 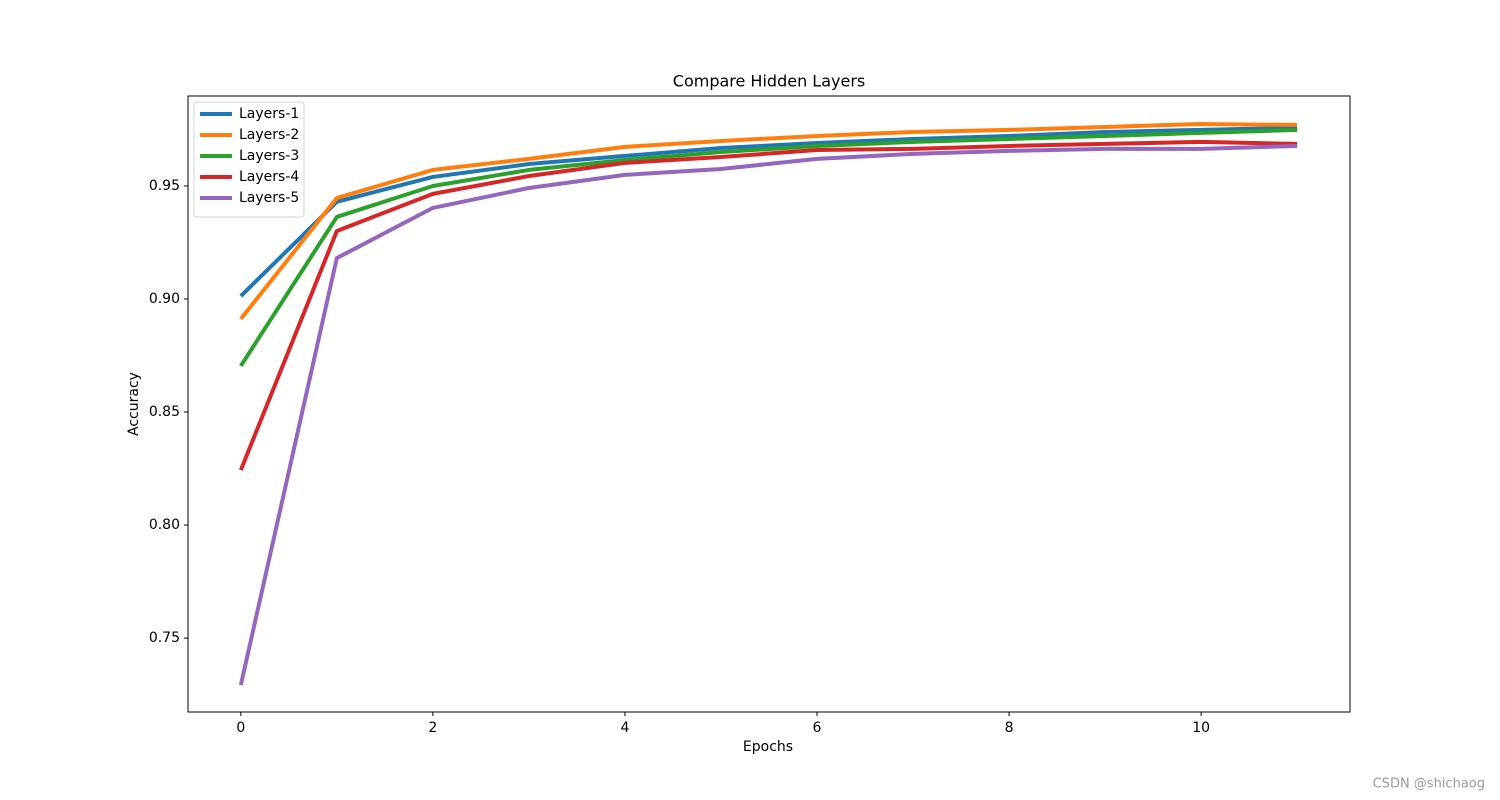 What do you see at coordinates (1201, 728) in the screenshot?
I see `x-tick-label: 10` at bounding box center [1201, 728].